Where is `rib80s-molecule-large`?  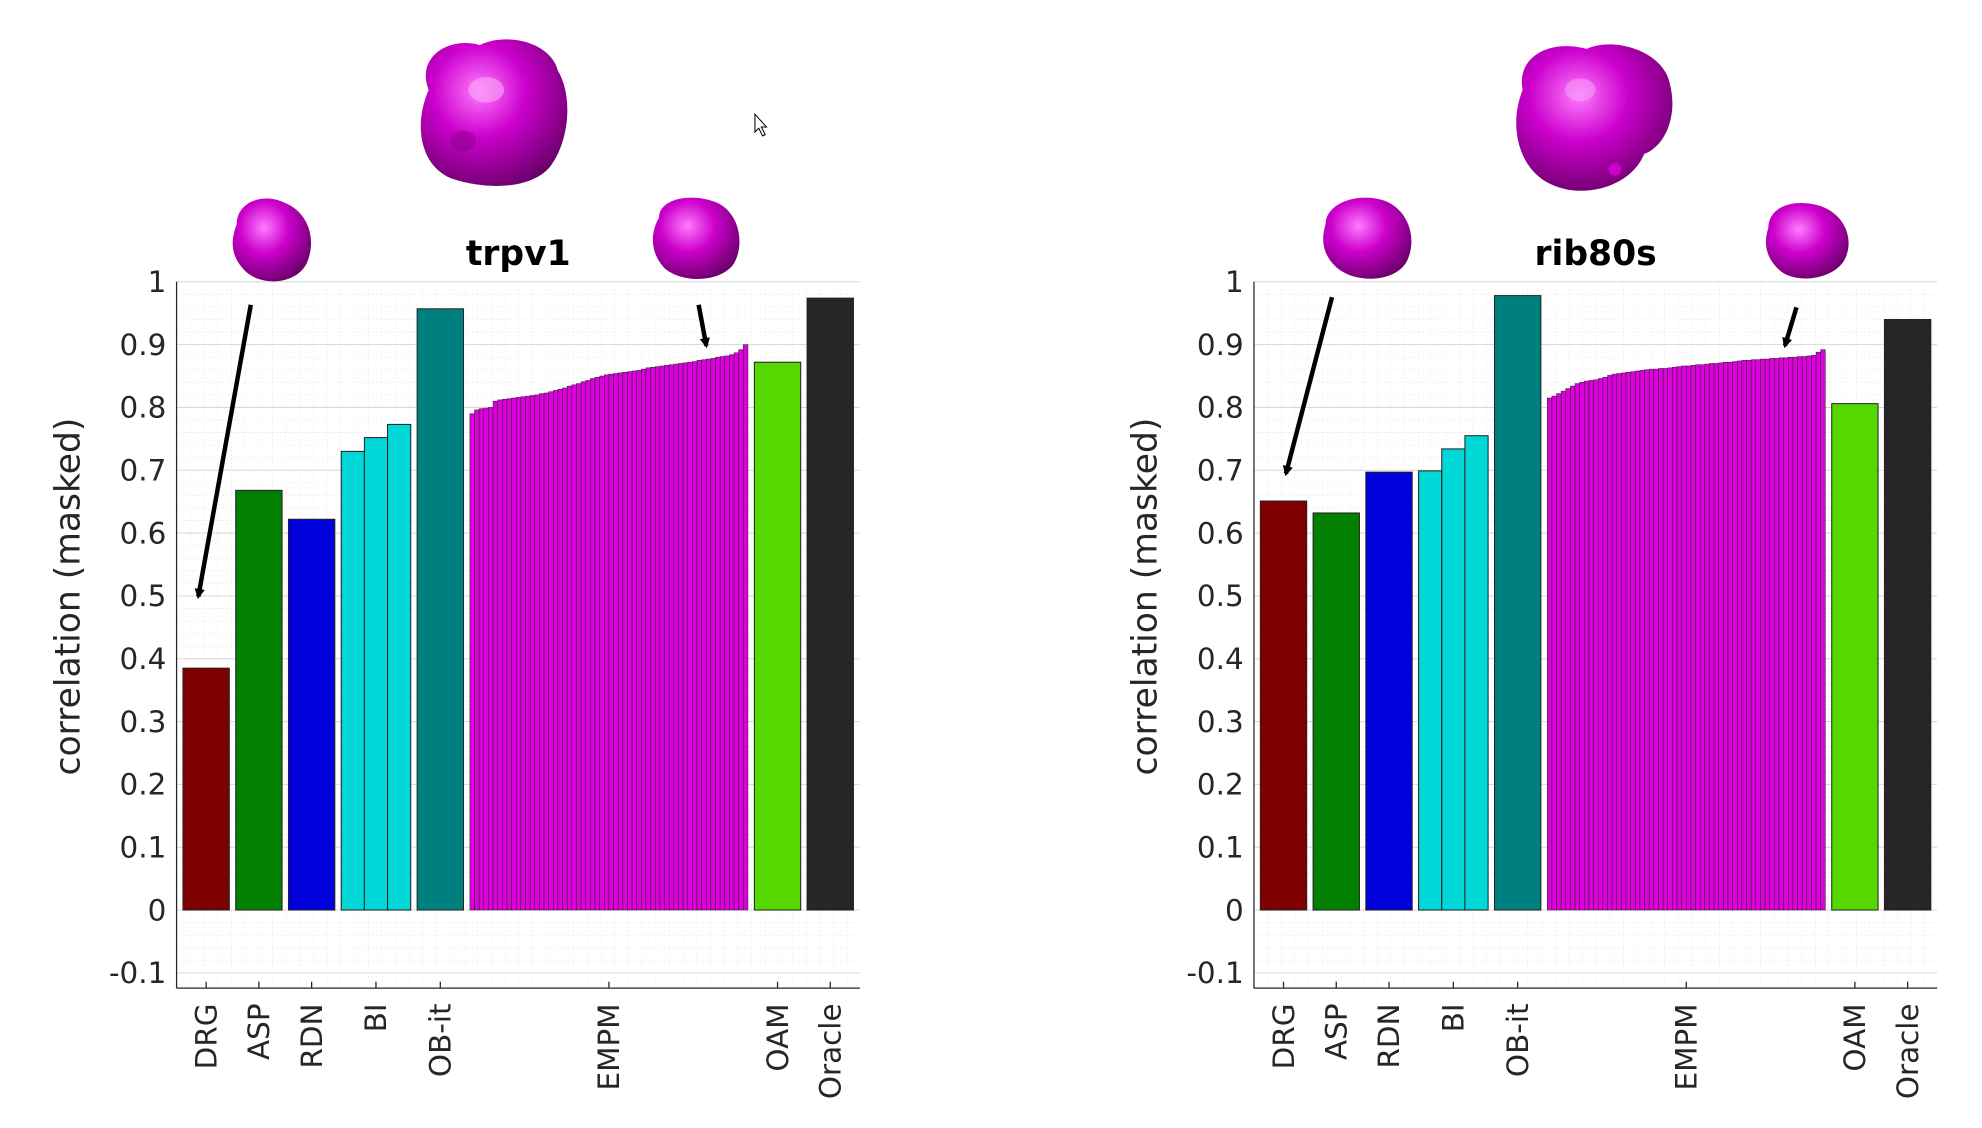
rib80s-molecule-large is located at coordinates (1594, 117).